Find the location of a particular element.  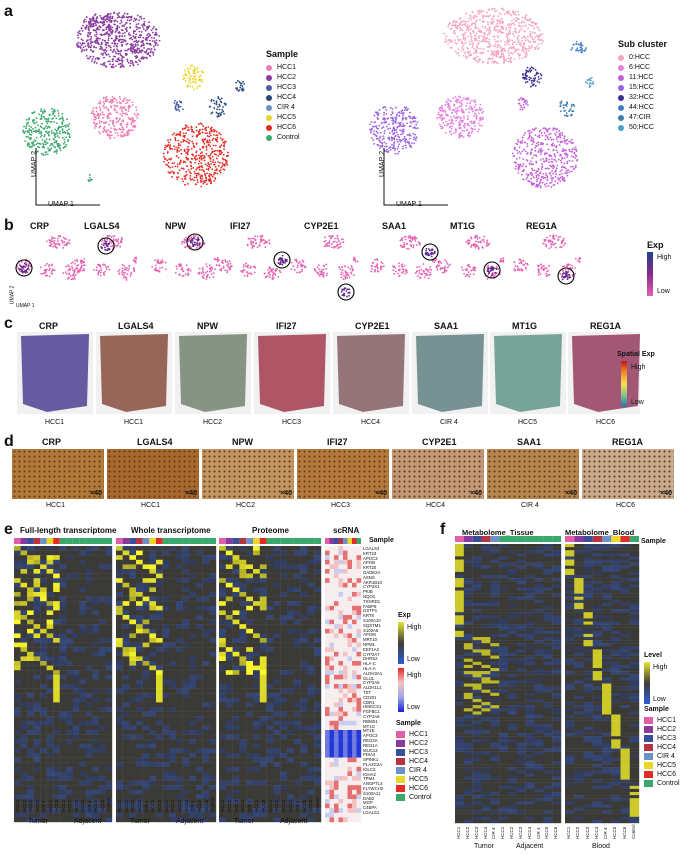

b-umap-3-a is located at coordinates (258, 241).